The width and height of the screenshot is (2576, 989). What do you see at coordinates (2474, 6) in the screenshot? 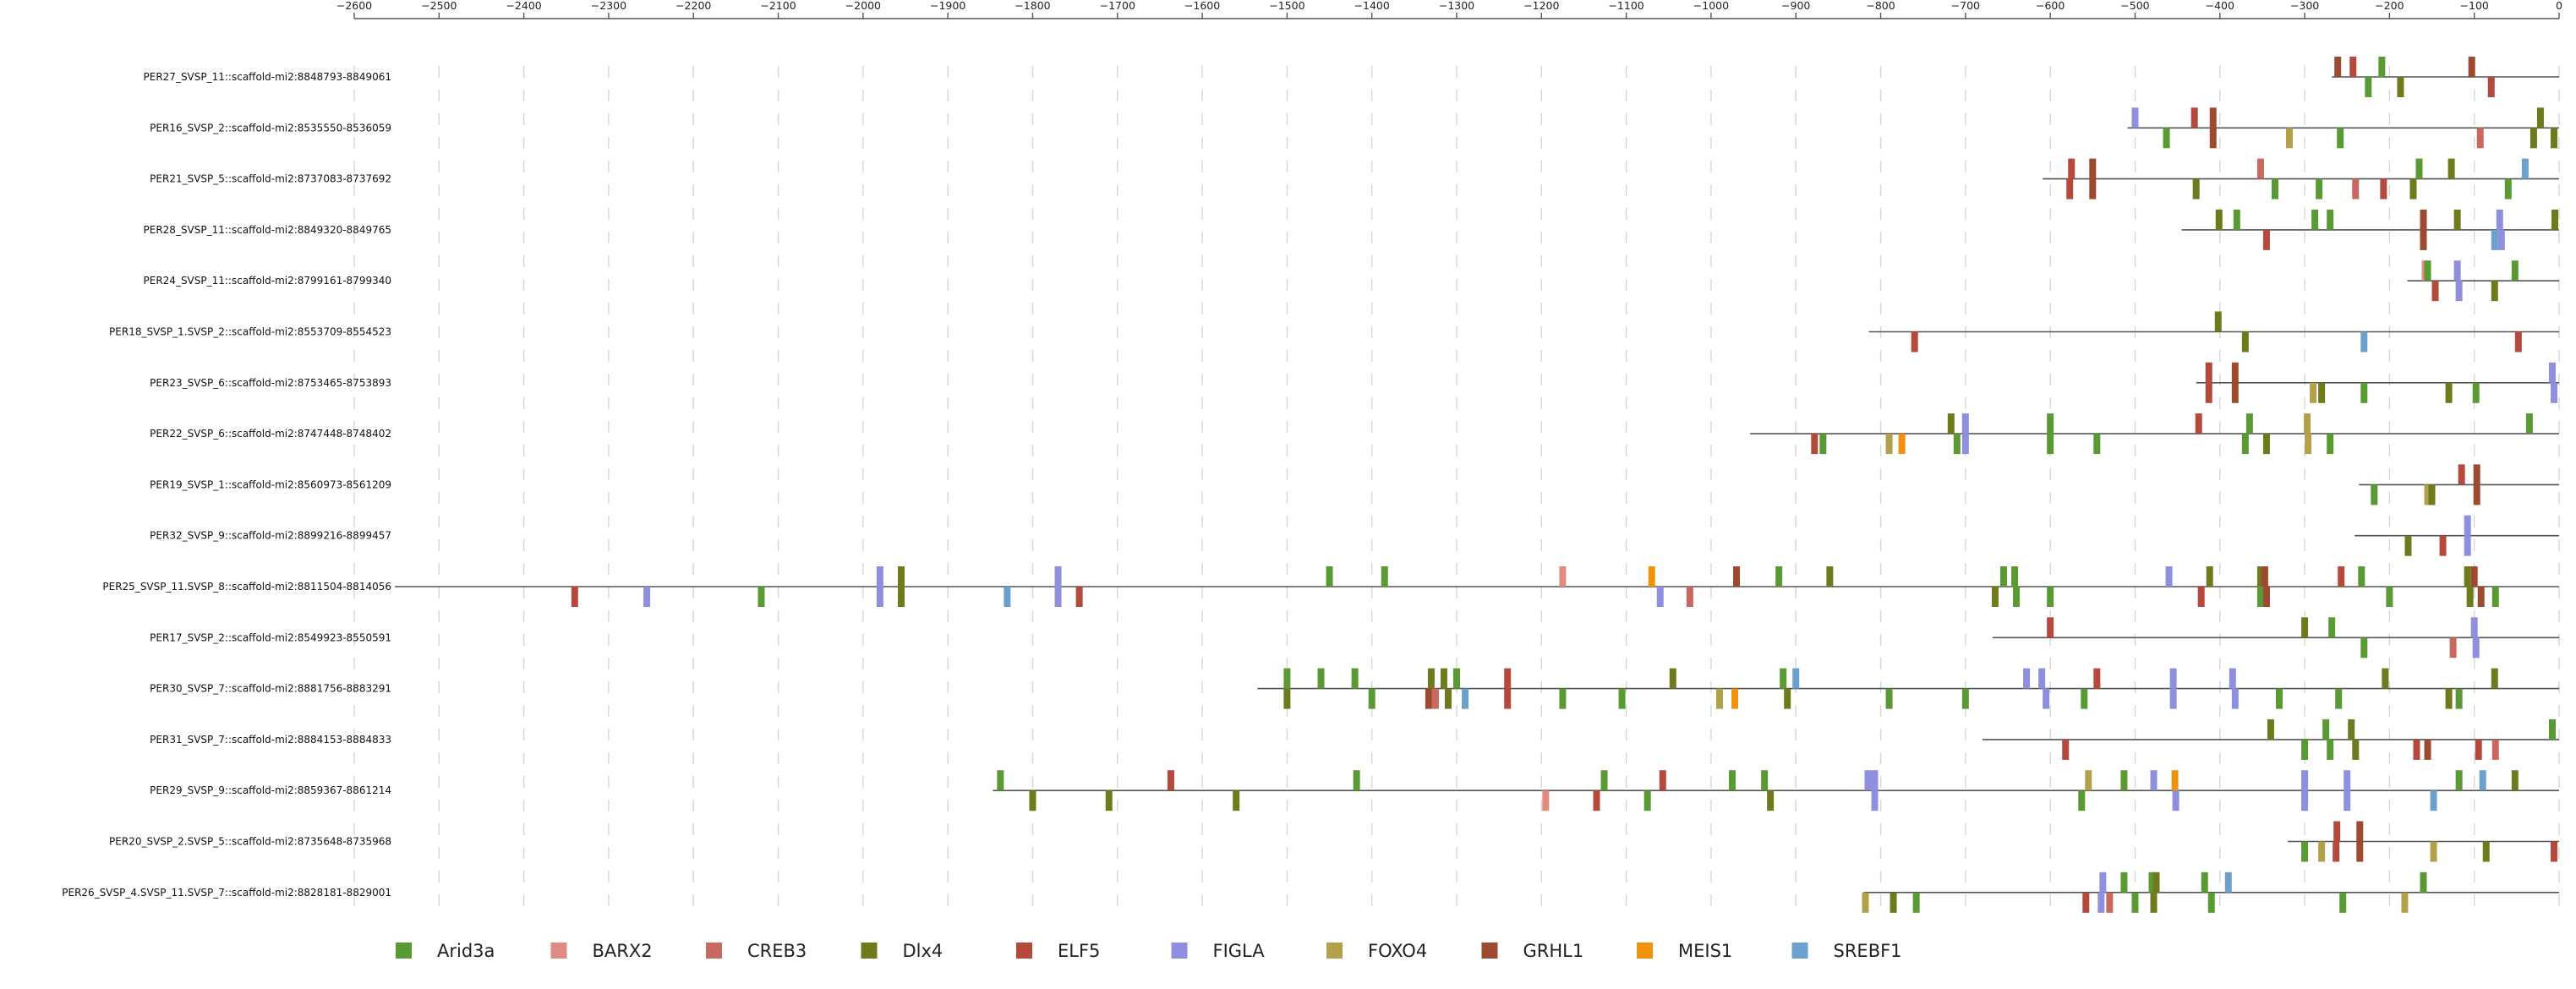
I see `axis-tick-label: −100` at bounding box center [2474, 6].